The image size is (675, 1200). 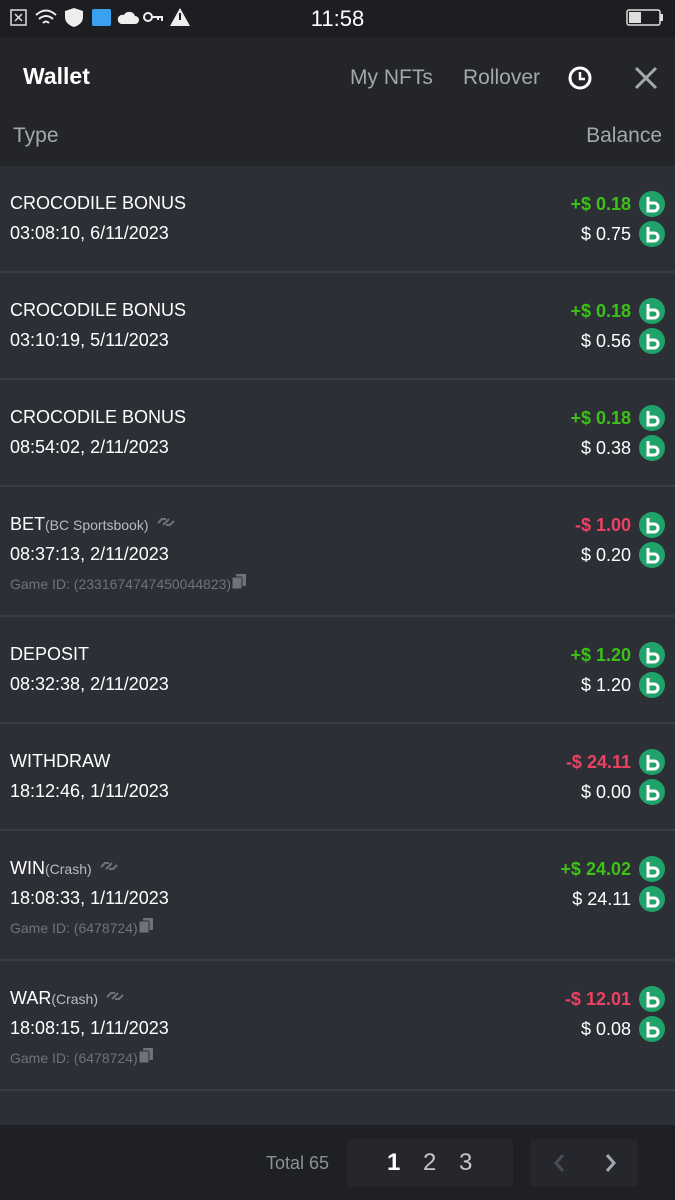 What do you see at coordinates (605, 792) in the screenshot?
I see `balance: $ 0.00` at bounding box center [605, 792].